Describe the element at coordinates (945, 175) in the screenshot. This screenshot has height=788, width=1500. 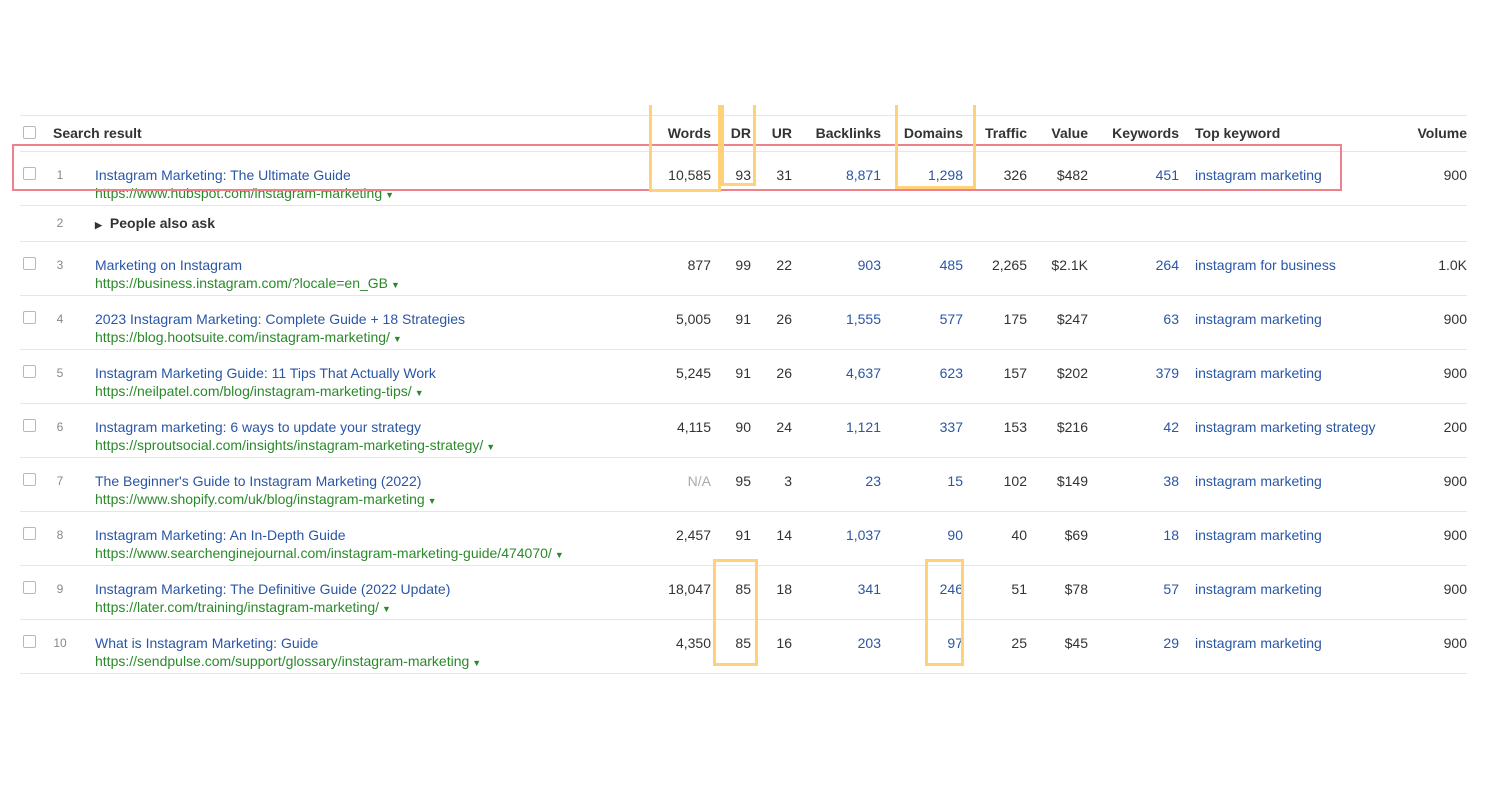
I see `domains-link: 1,298` at that location.